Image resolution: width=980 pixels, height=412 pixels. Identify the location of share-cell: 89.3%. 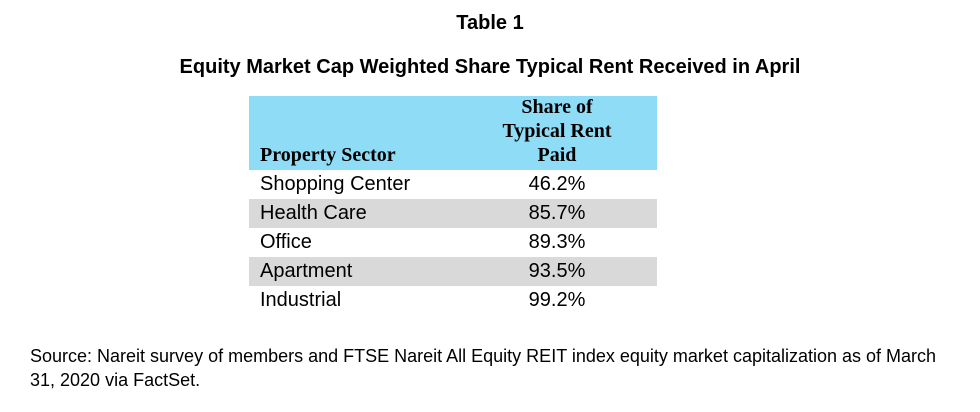
(557, 242).